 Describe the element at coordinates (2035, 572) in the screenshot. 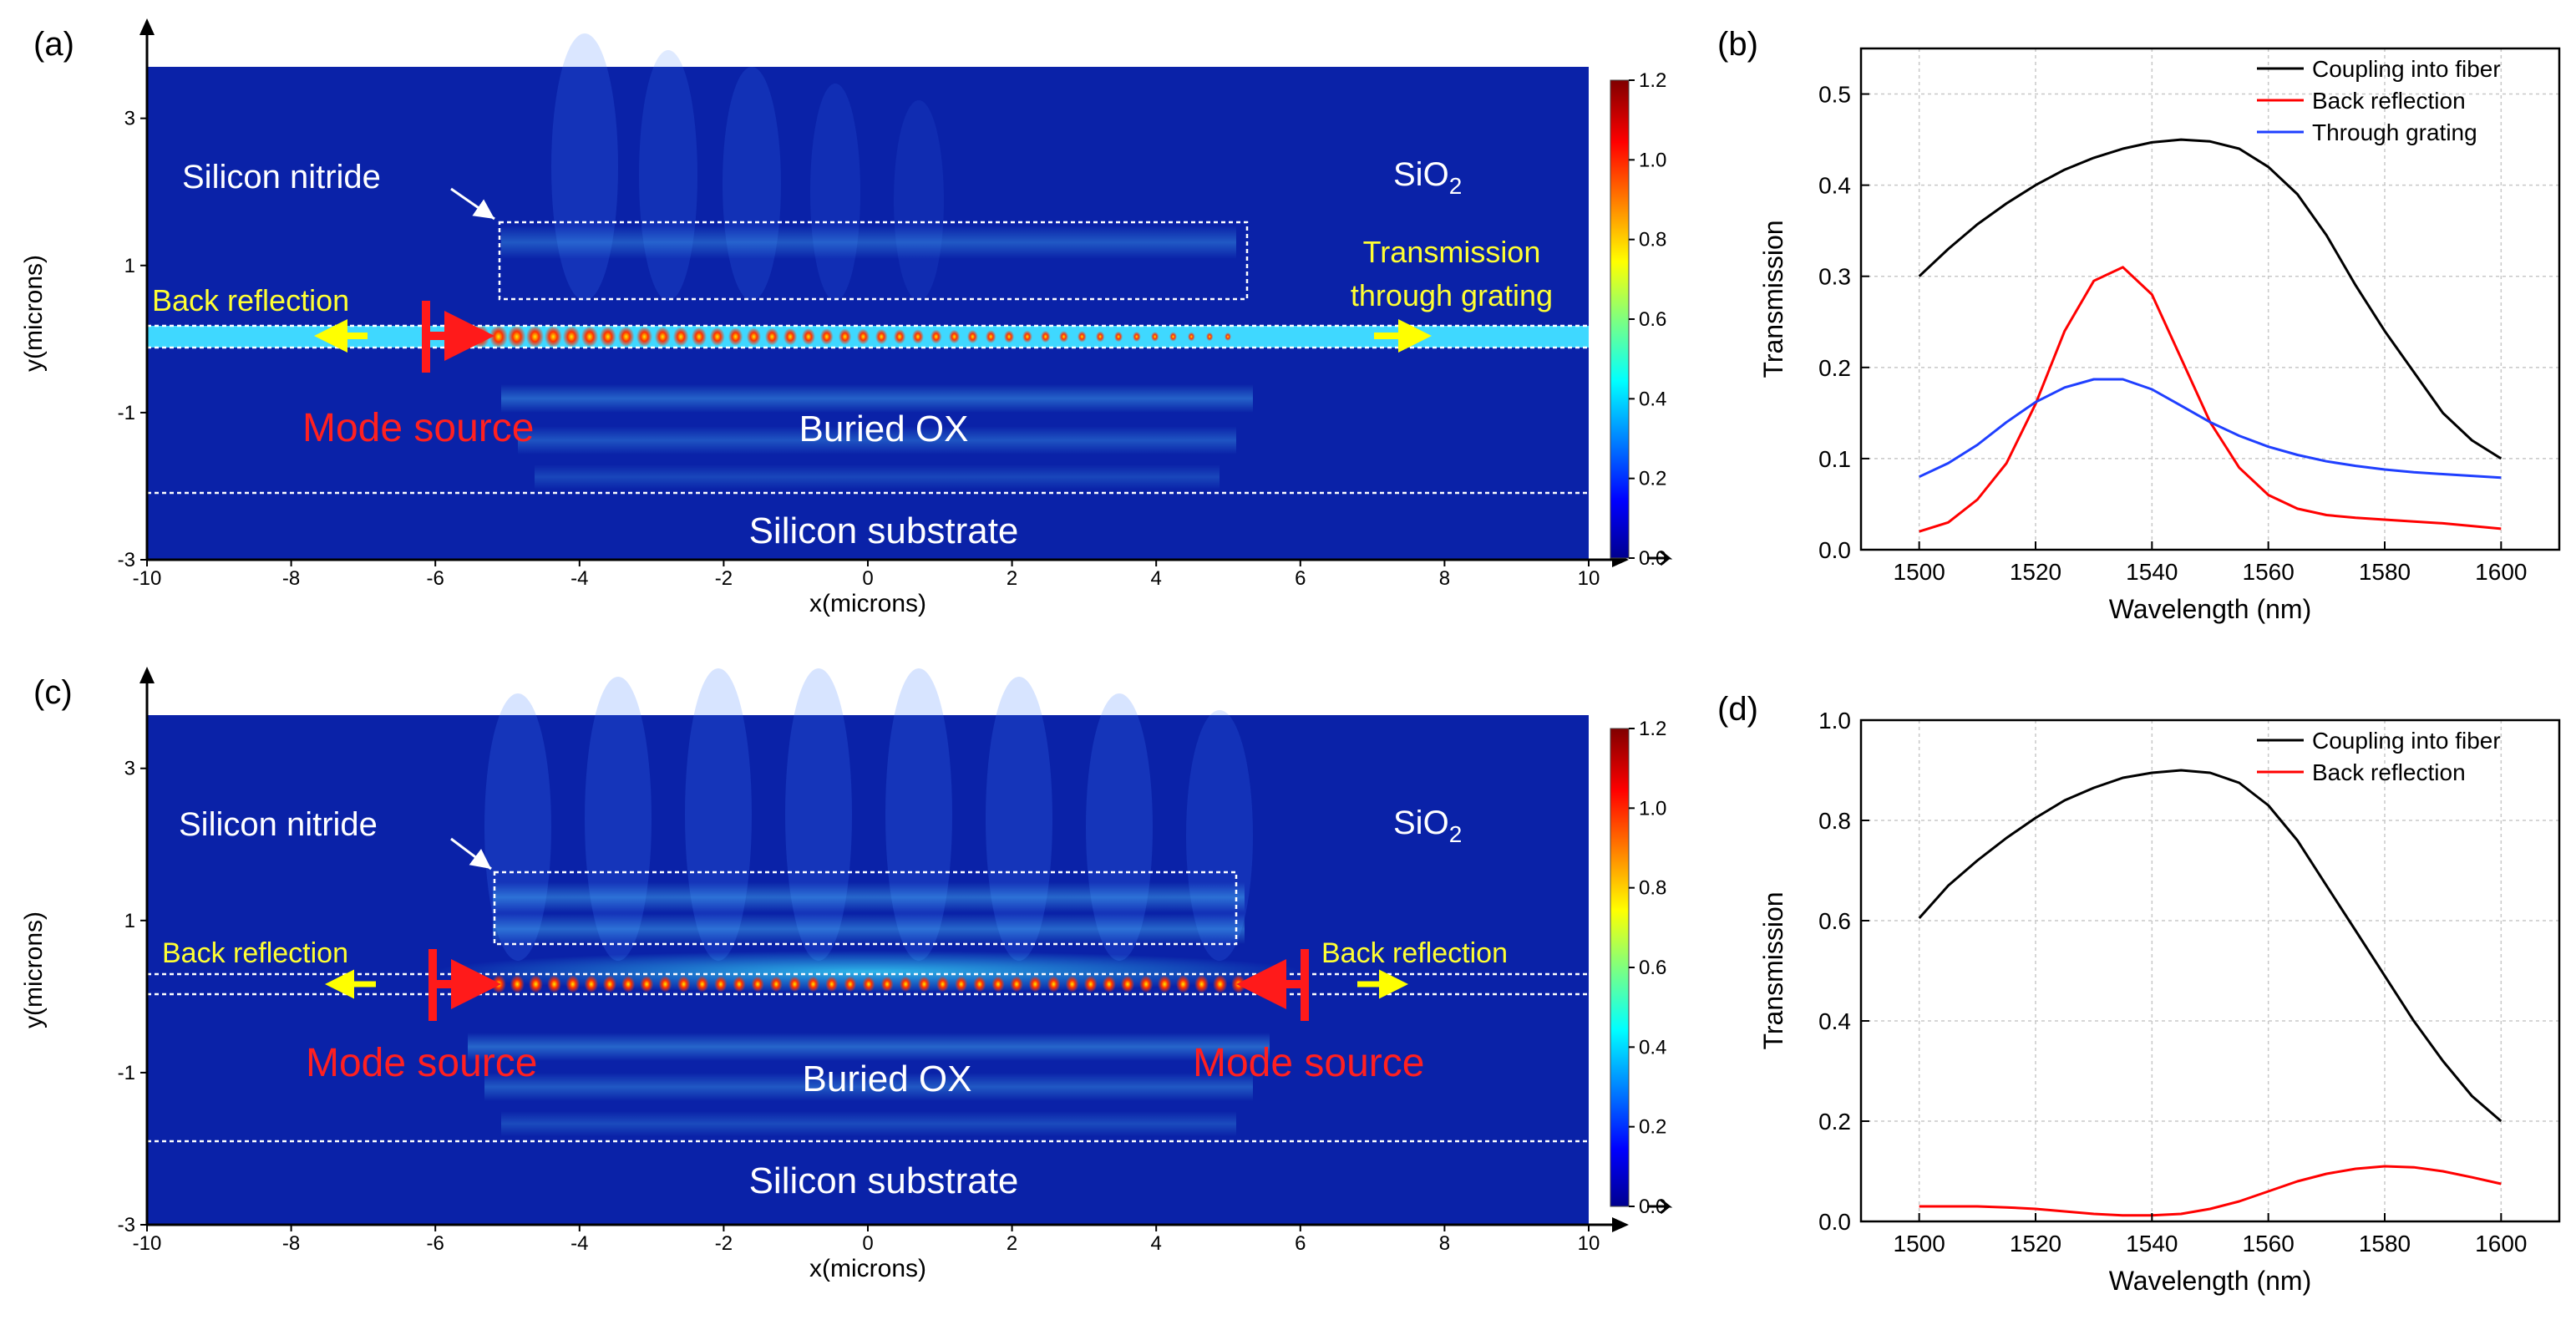

I see `x-tick-label: 1520` at that location.